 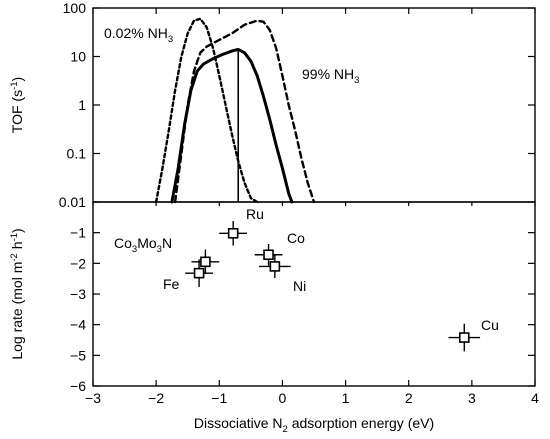 I want to click on annotation-low-nh3: 0.02% NH3, so click(x=138, y=35).